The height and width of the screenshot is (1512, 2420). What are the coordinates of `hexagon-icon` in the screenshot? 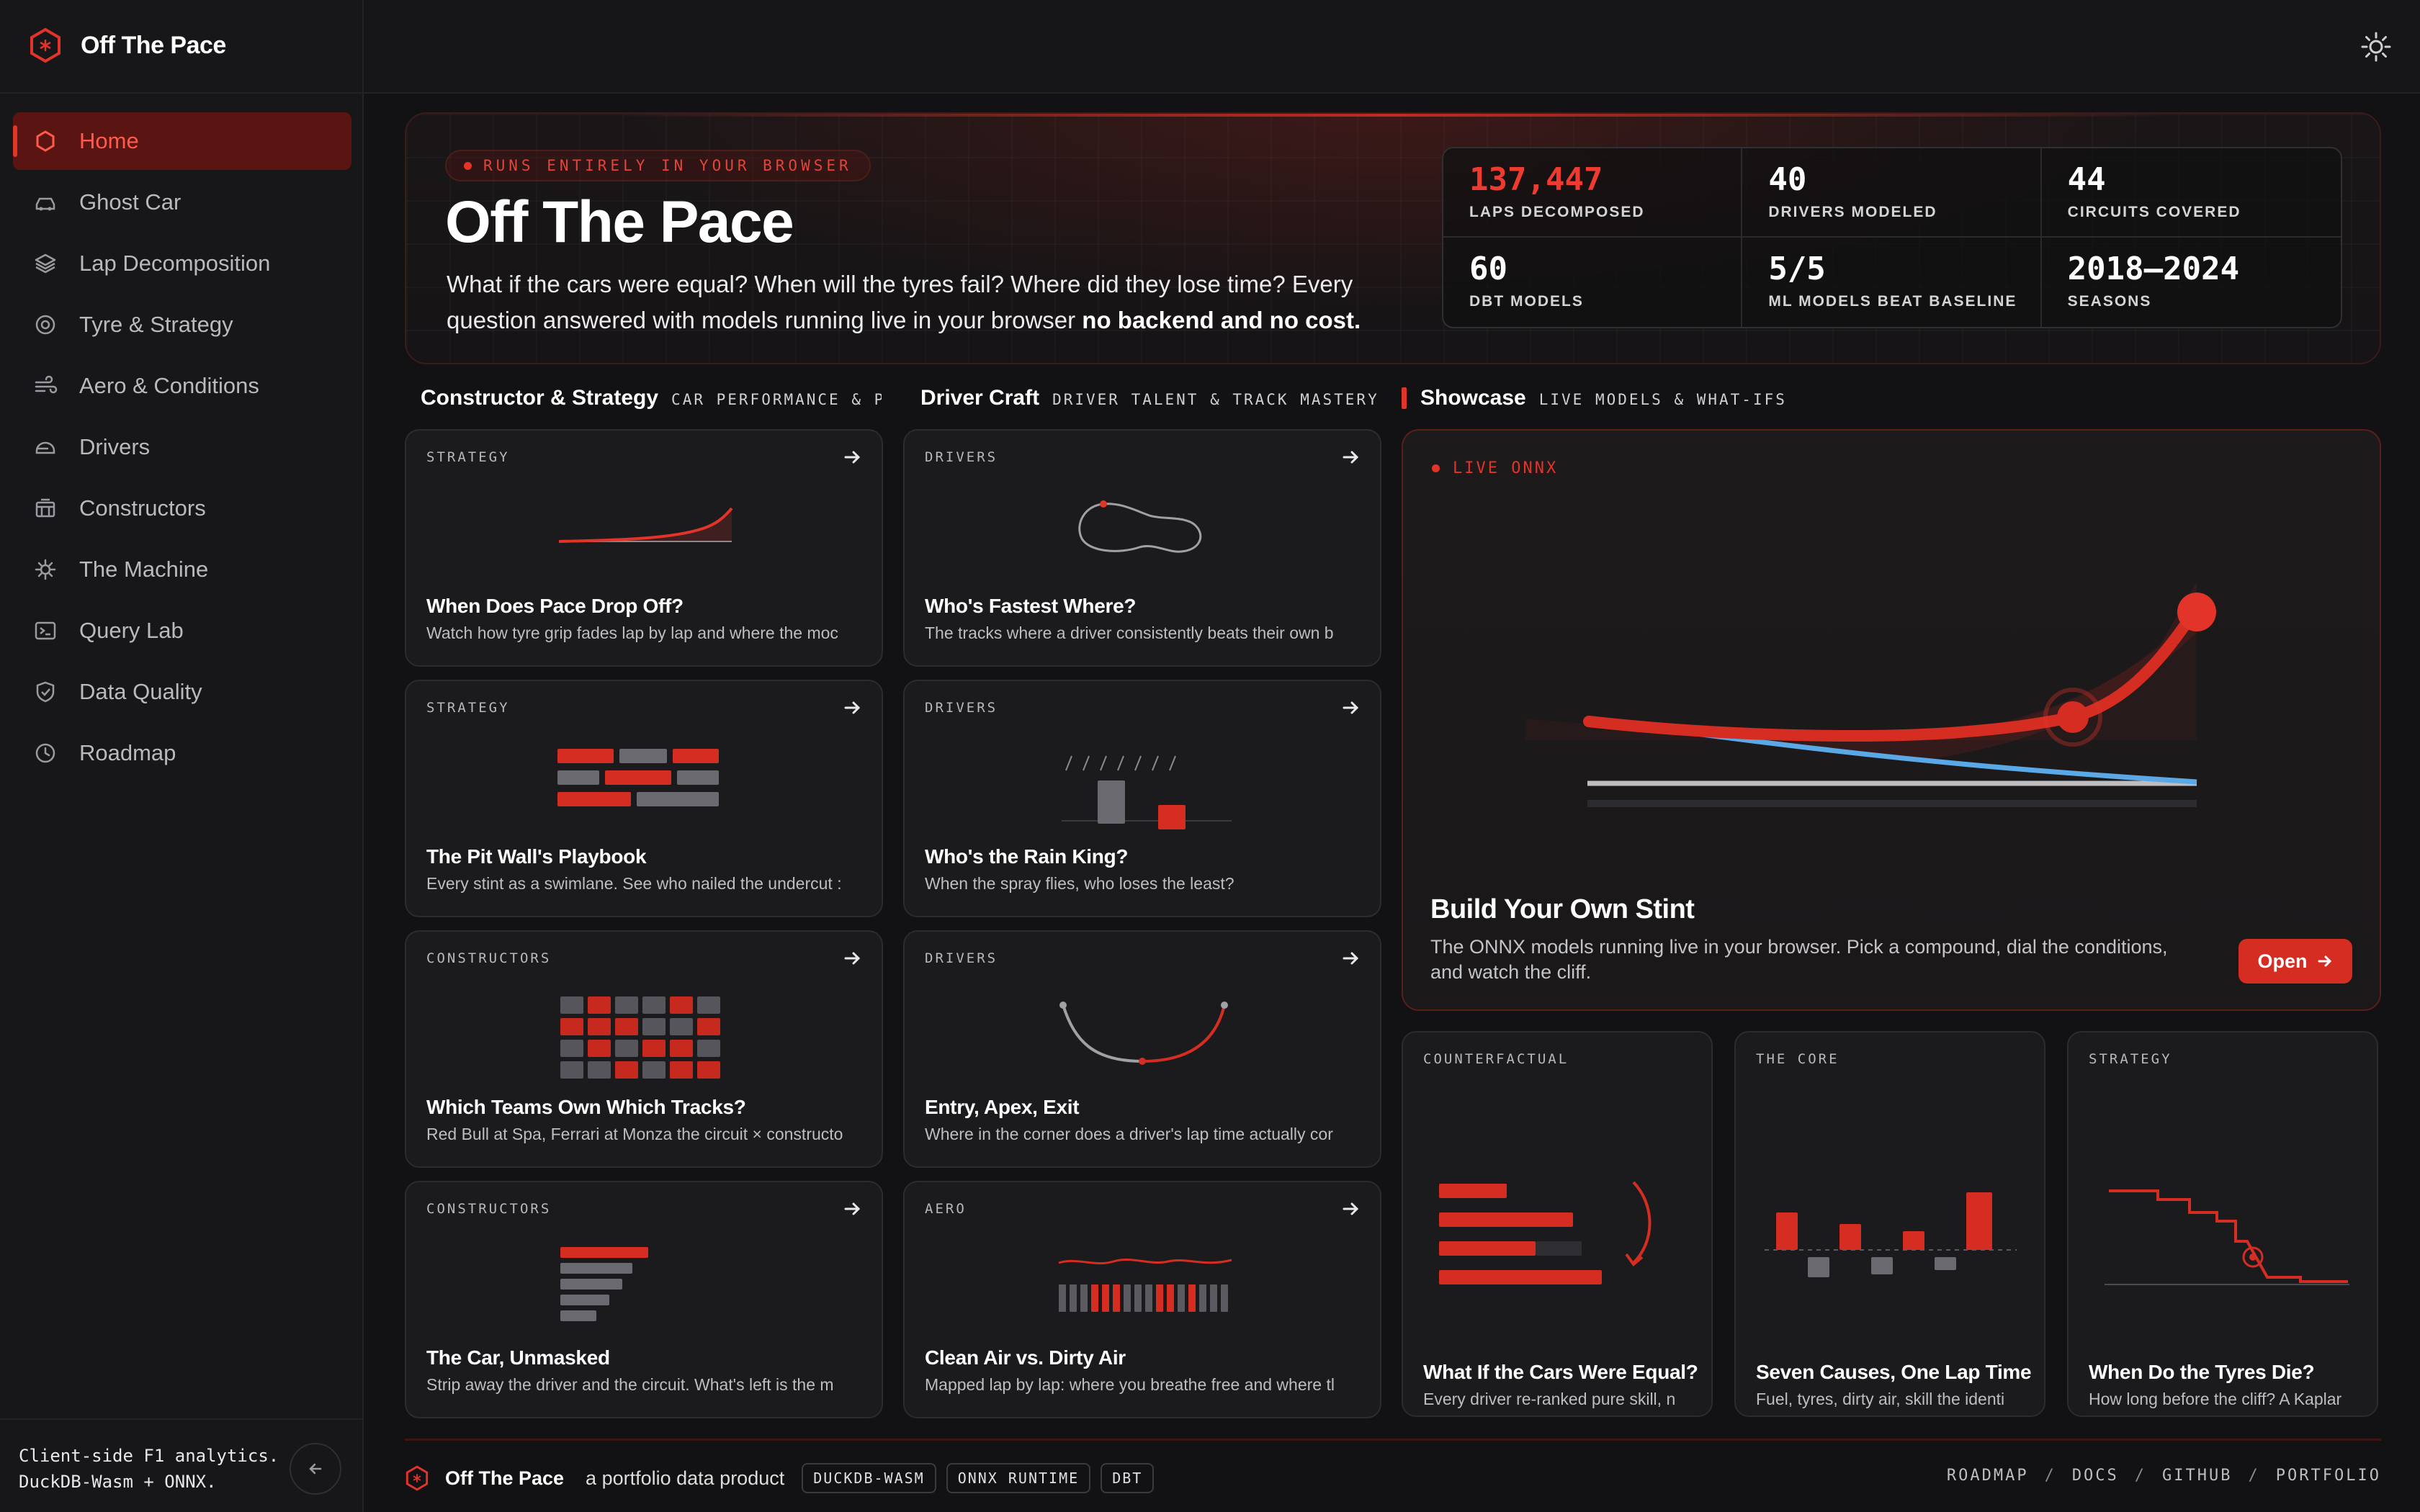 It's located at (45, 141).